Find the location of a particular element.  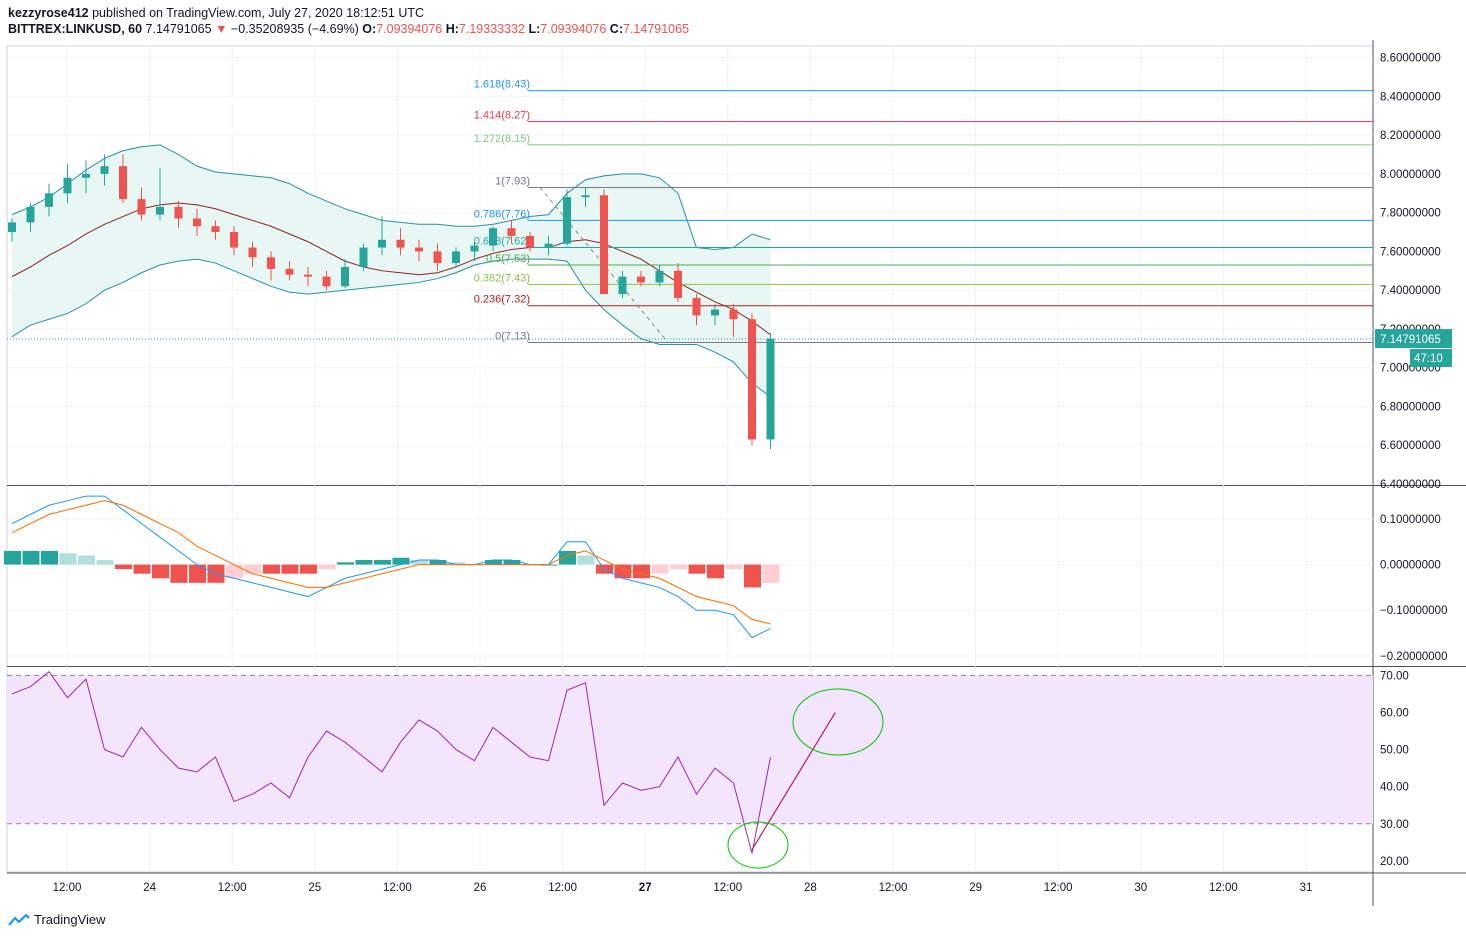

price-tick-label: 7.80000000 is located at coordinates (1410, 214).